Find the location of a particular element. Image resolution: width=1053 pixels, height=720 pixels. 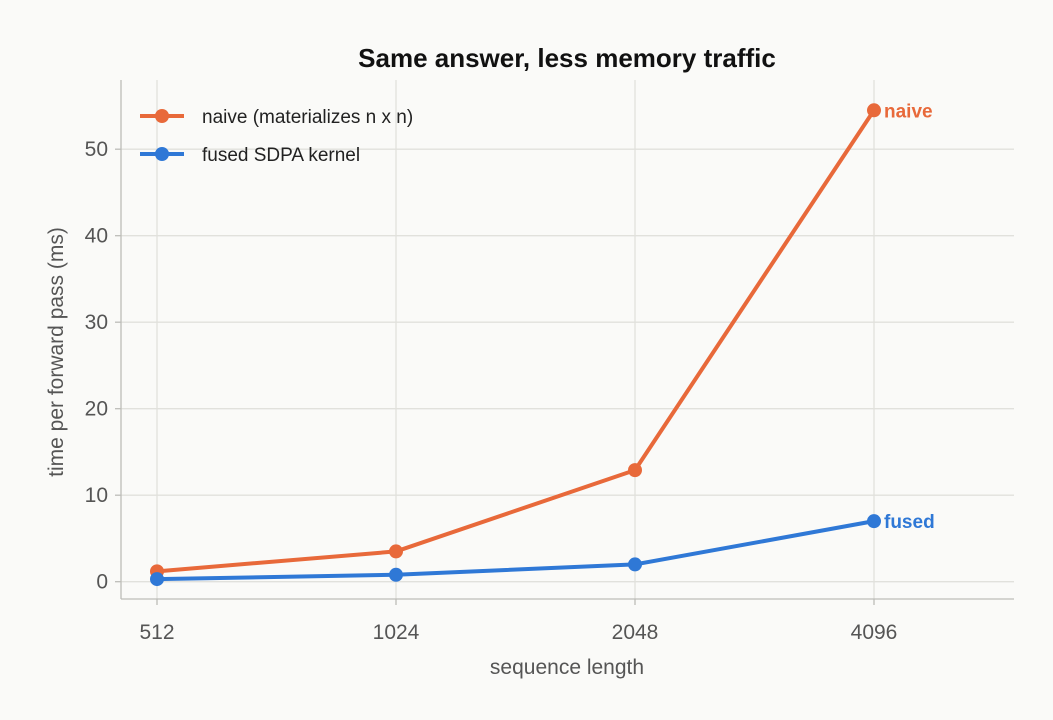

legend-entry: fused SDPA kernel is located at coordinates (250, 155).